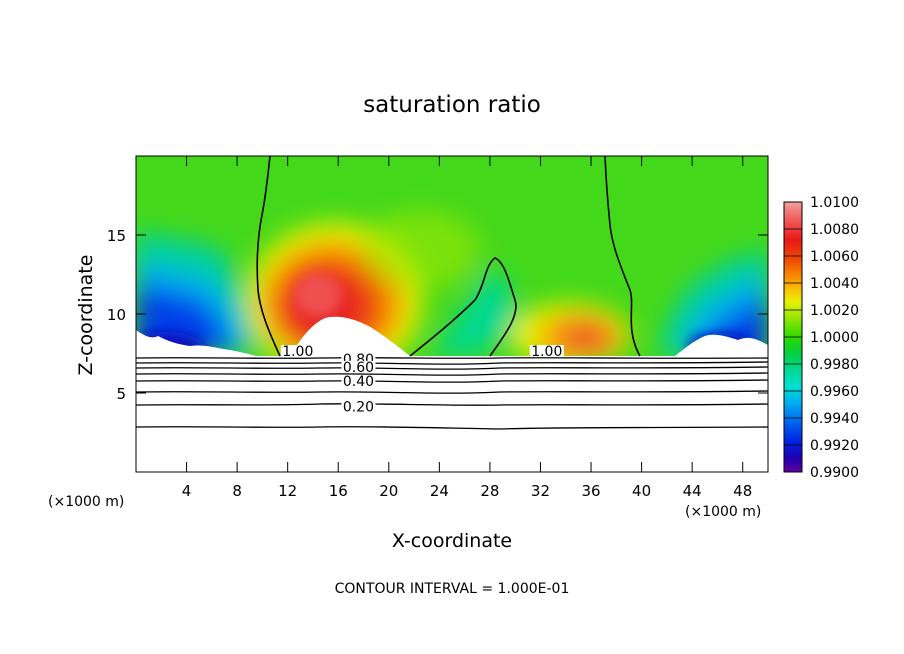 The width and height of the screenshot is (904, 654). What do you see at coordinates (350, 336) in the screenshot?
I see `saturated-patch-center` at bounding box center [350, 336].